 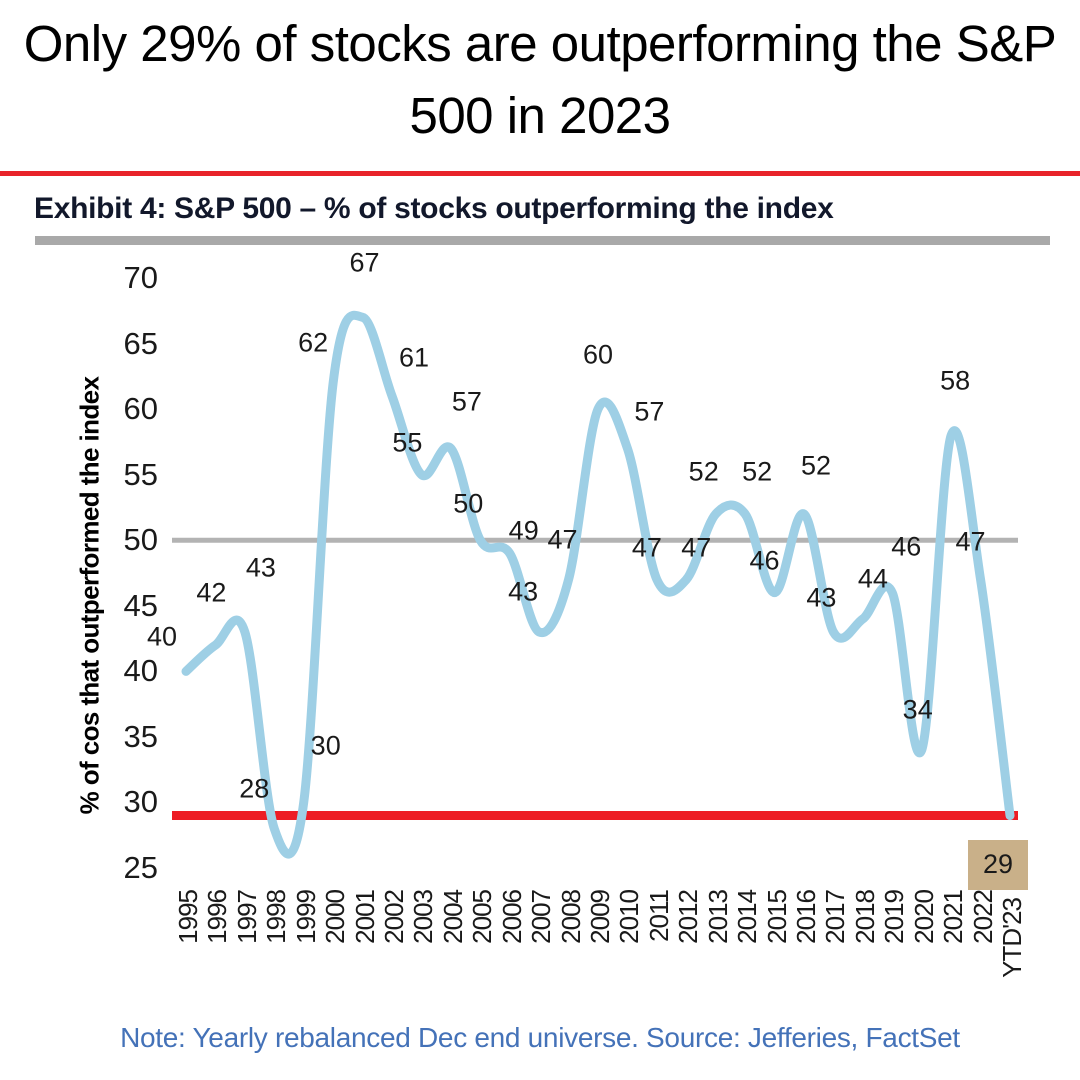 I want to click on data-label-2014: 52, so click(x=757, y=471).